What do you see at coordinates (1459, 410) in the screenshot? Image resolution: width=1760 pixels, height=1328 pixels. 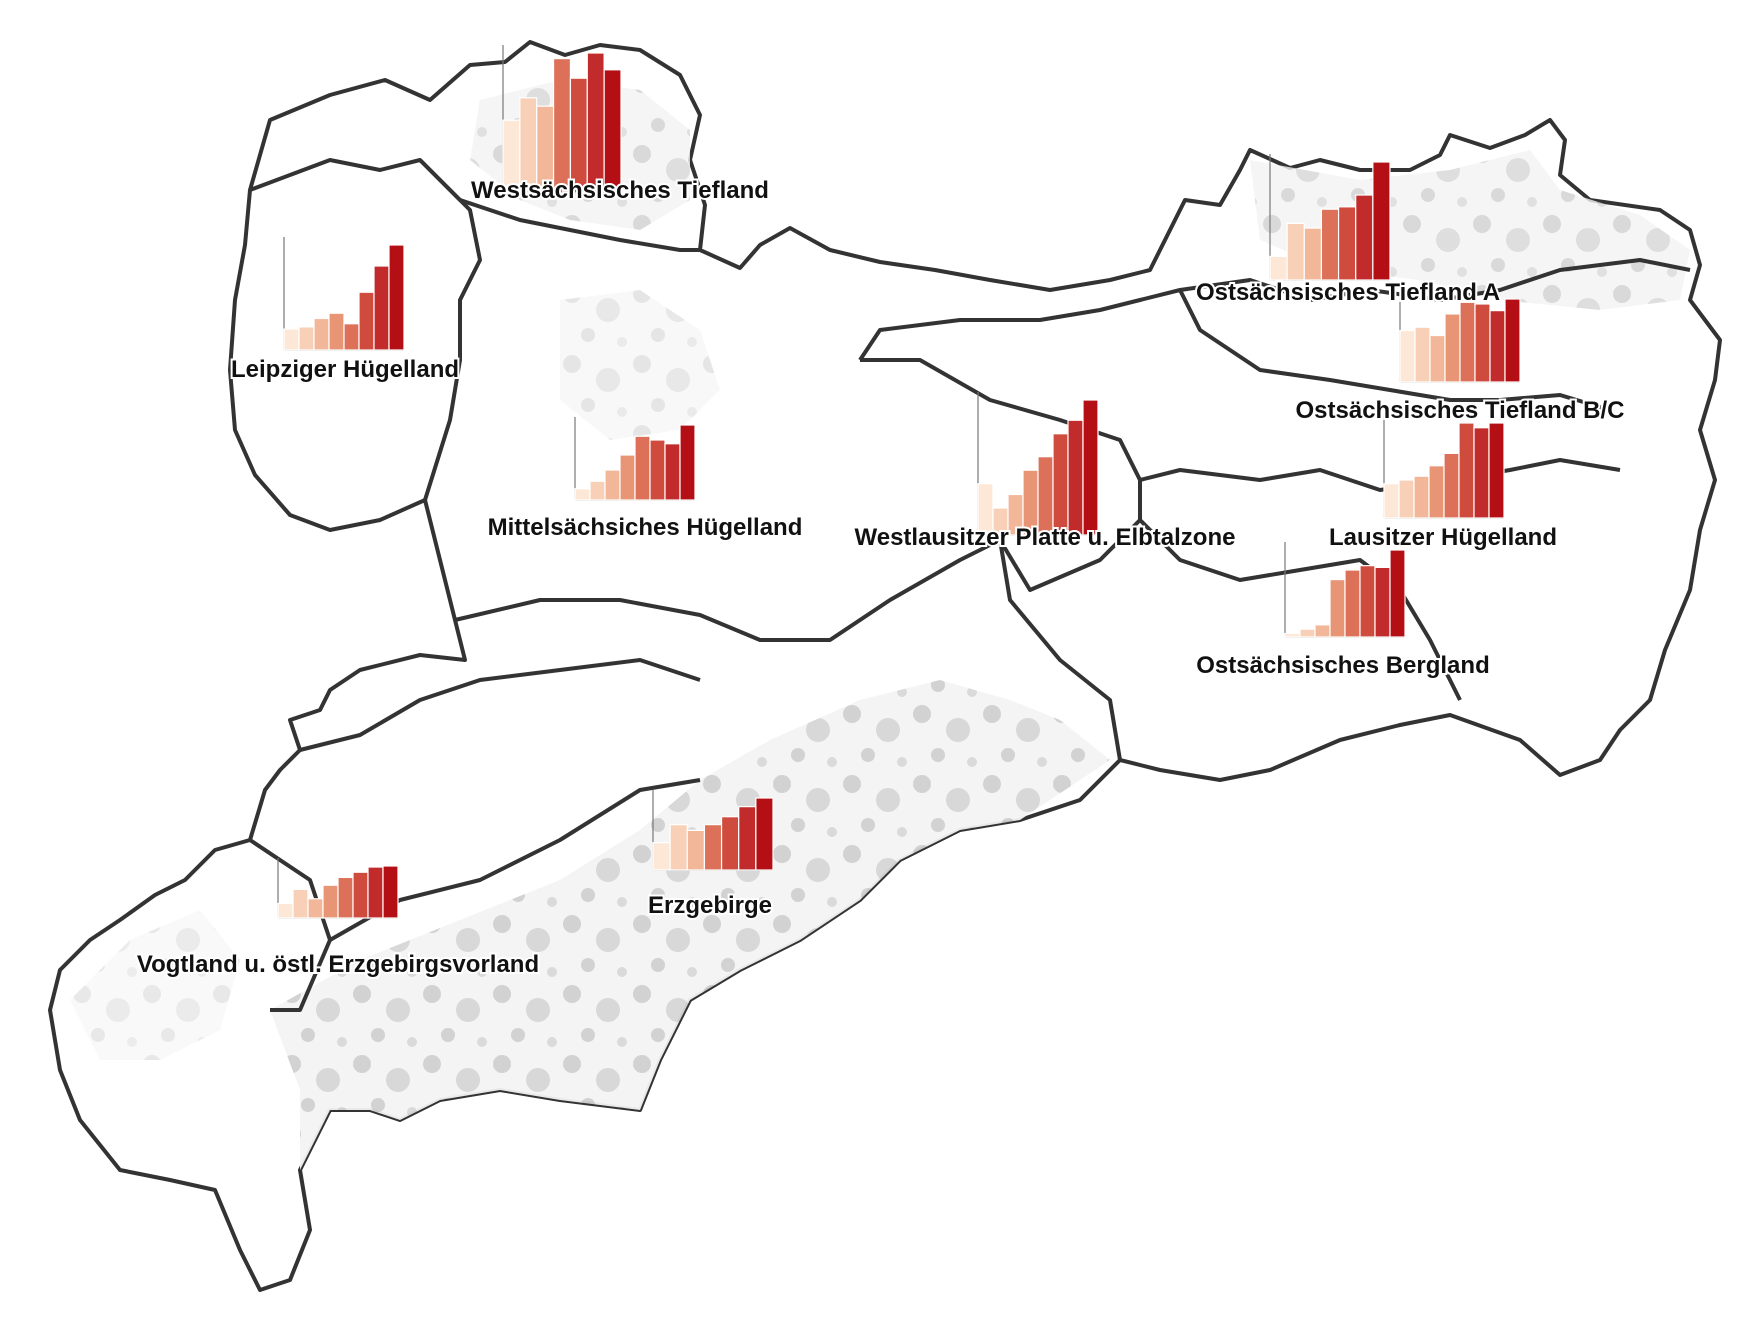 I see `region-label-ostsachsisches-tiefland-bc: Ostsächsisches Tiefland B/C` at bounding box center [1459, 410].